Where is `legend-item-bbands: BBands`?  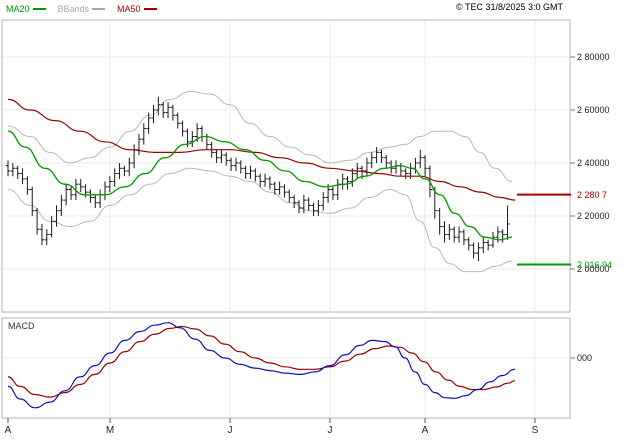
legend-item-bbands: BBands is located at coordinates (82, 9).